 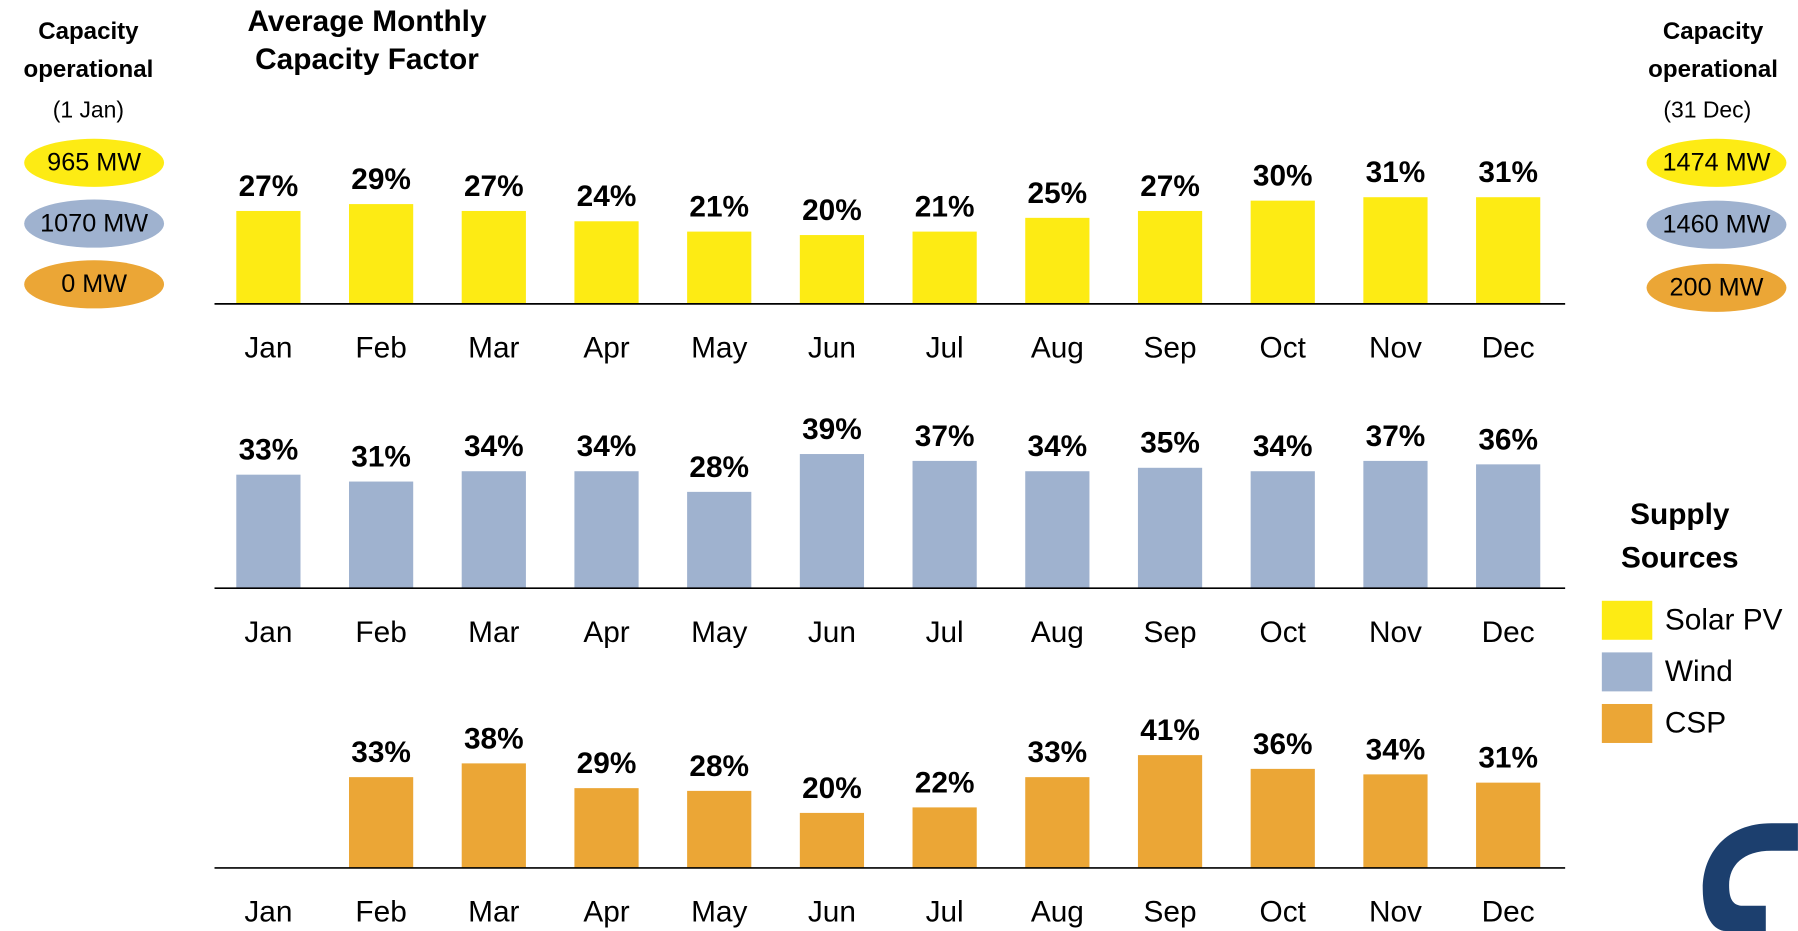 I want to click on capacity-label: 200 MW, so click(x=1717, y=288).